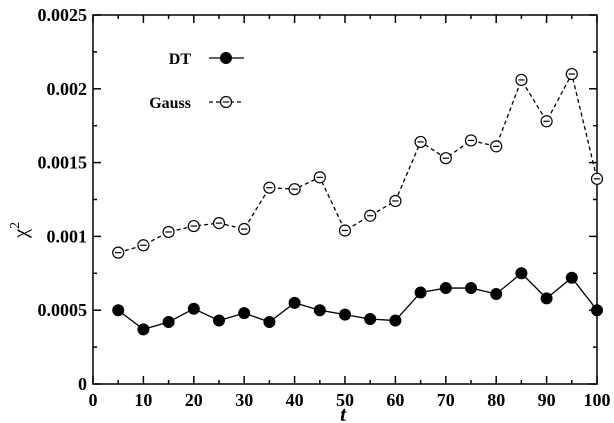 Image resolution: width=614 pixels, height=423 pixels. What do you see at coordinates (597, 400) in the screenshot?
I see `x-tick-label: 100` at bounding box center [597, 400].